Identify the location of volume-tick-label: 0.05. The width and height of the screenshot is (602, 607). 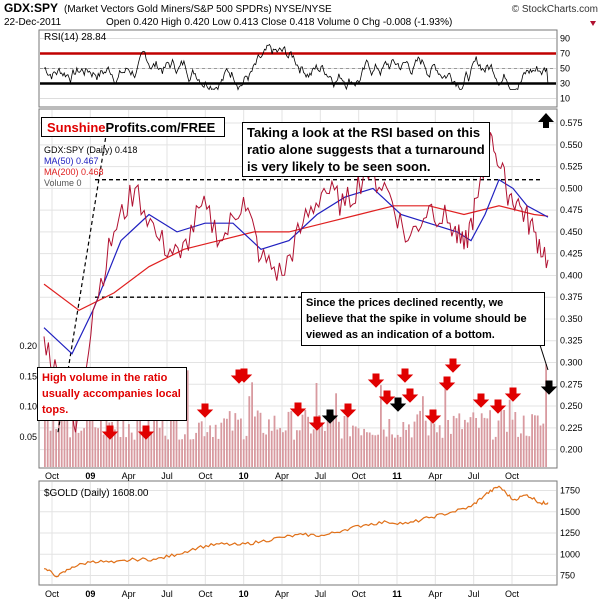
(28, 437).